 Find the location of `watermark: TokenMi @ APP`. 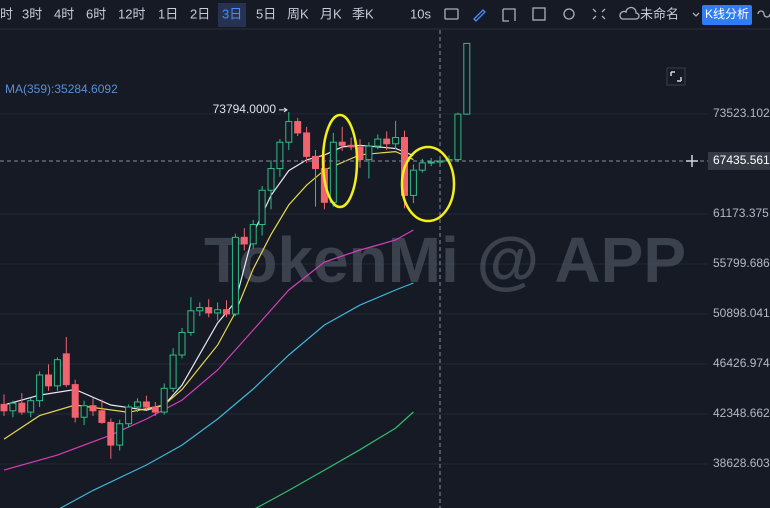

watermark: TokenMi @ APP is located at coordinates (445, 260).